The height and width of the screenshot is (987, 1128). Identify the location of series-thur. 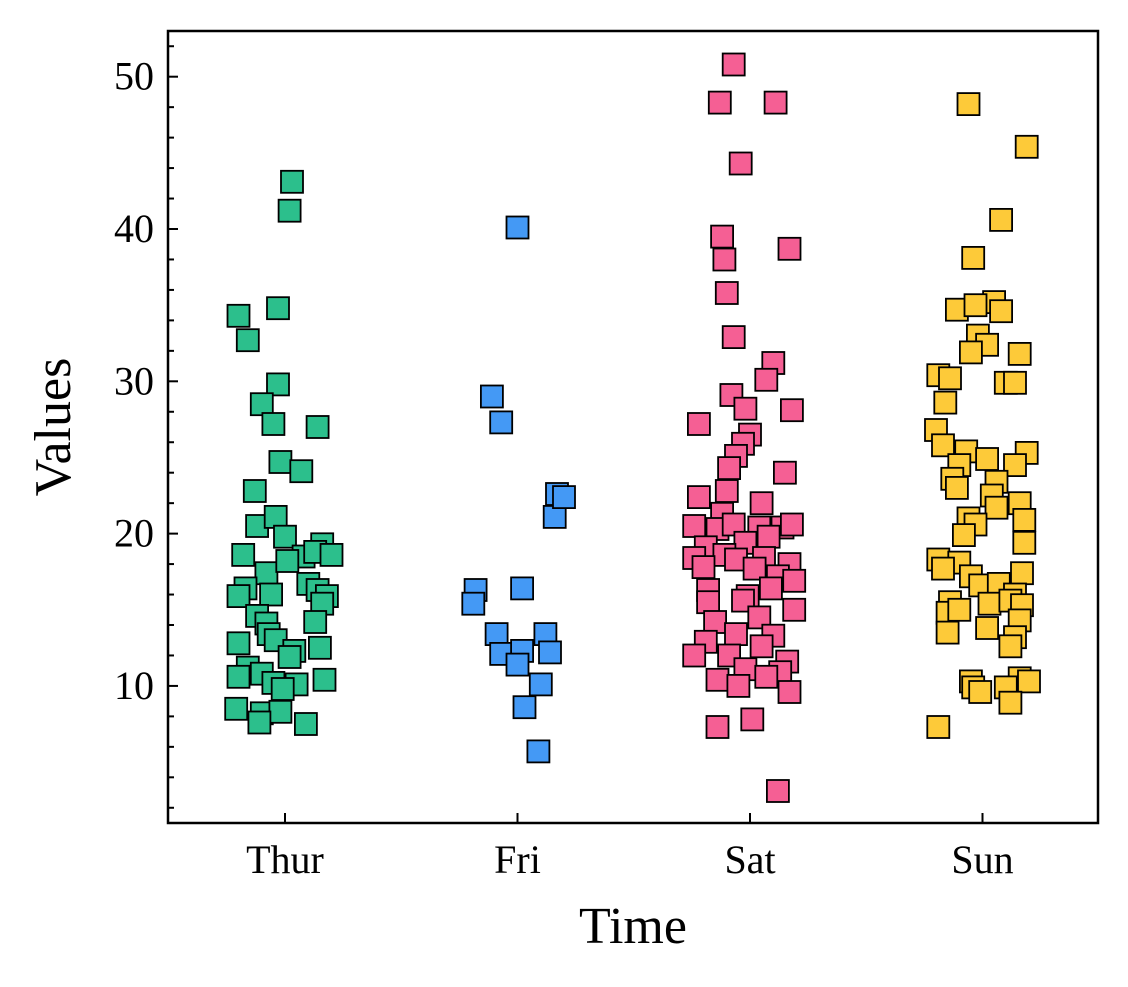
(284, 452).